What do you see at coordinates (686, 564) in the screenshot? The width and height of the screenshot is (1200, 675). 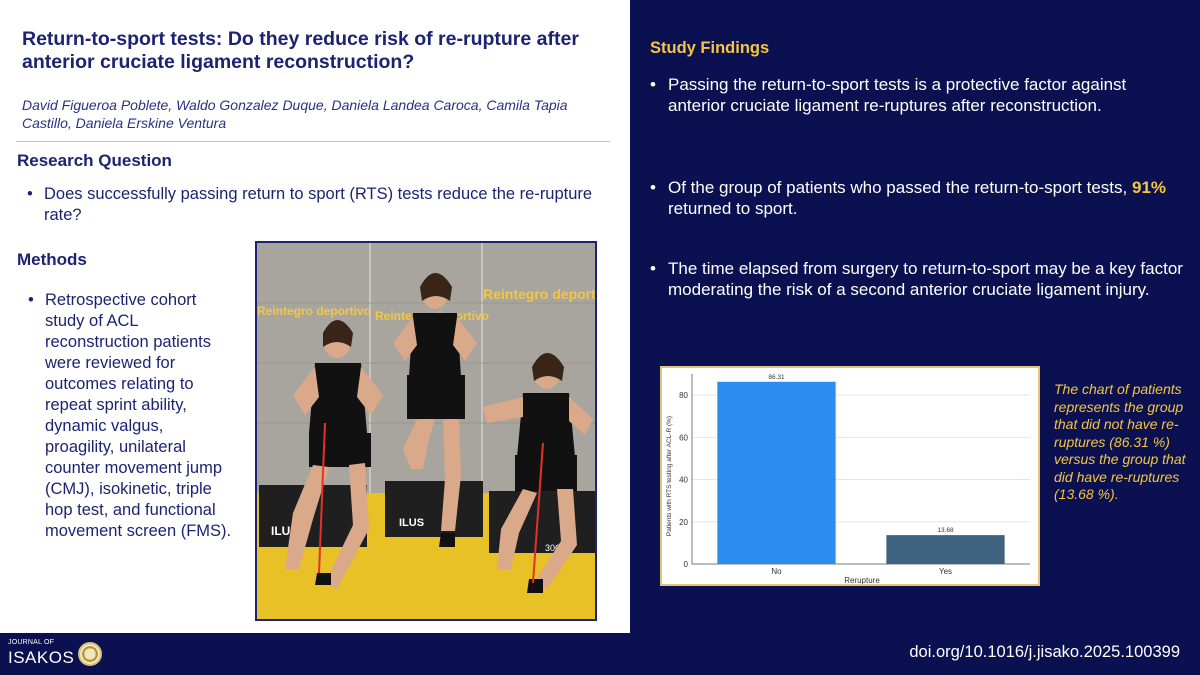 I see `chart-y-tick-label: 0` at bounding box center [686, 564].